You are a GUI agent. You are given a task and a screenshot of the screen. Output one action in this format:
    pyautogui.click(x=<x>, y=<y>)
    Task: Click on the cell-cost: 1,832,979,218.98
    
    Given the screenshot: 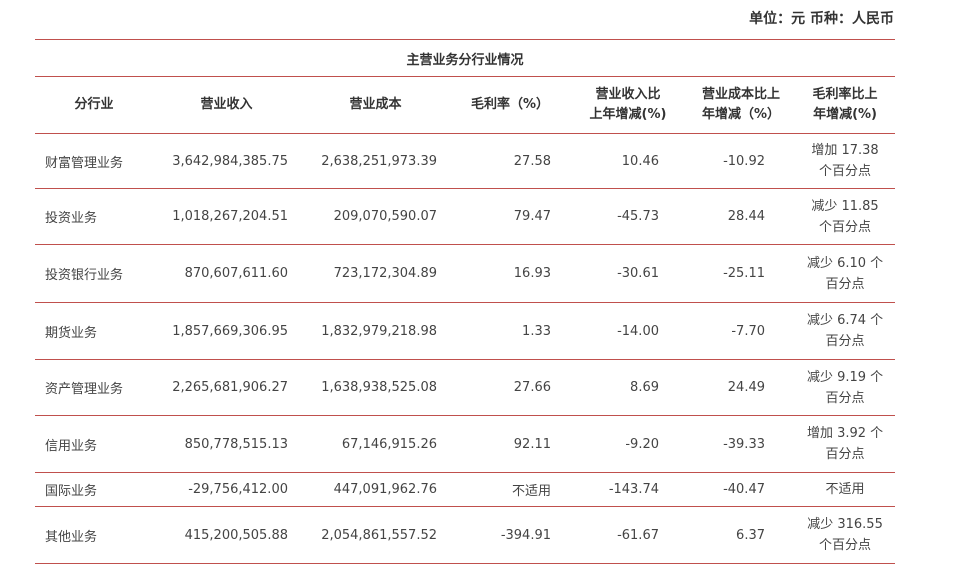 What is the action you would take?
    pyautogui.click(x=375, y=331)
    